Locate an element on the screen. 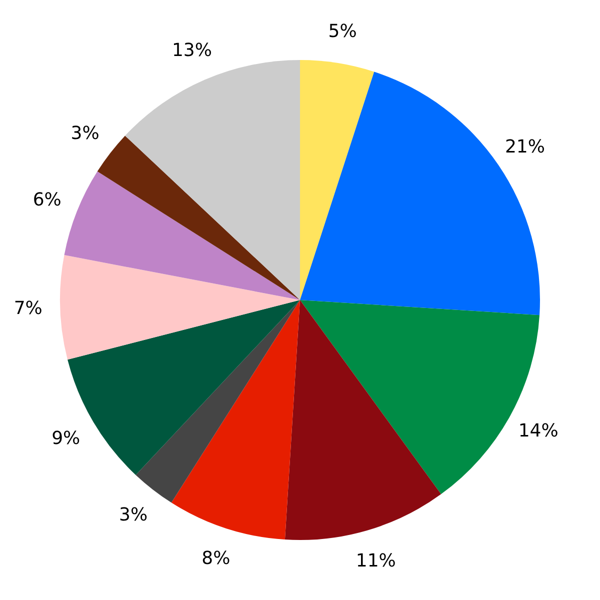  data-label: 13% is located at coordinates (192, 50).